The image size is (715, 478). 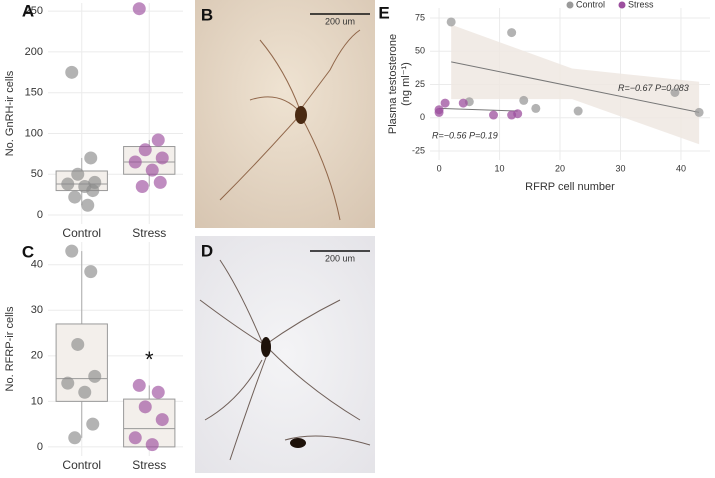 I want to click on x-tick-label: 40, so click(x=681, y=168).